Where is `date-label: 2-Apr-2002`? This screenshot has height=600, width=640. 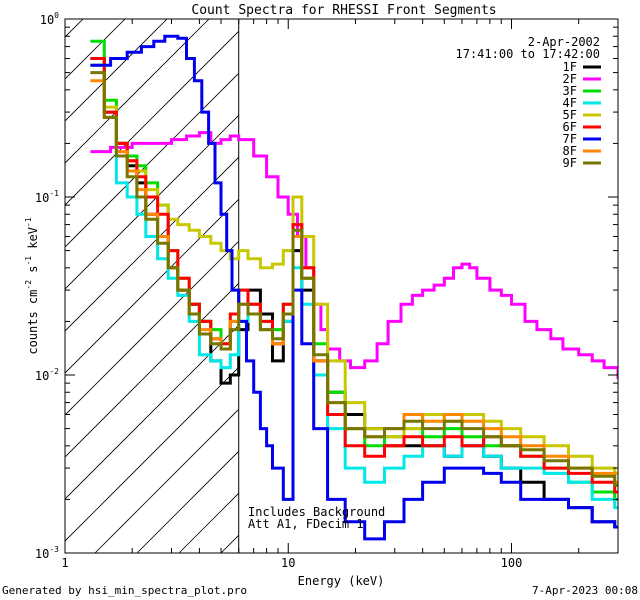 date-label: 2-Apr-2002 is located at coordinates (564, 42).